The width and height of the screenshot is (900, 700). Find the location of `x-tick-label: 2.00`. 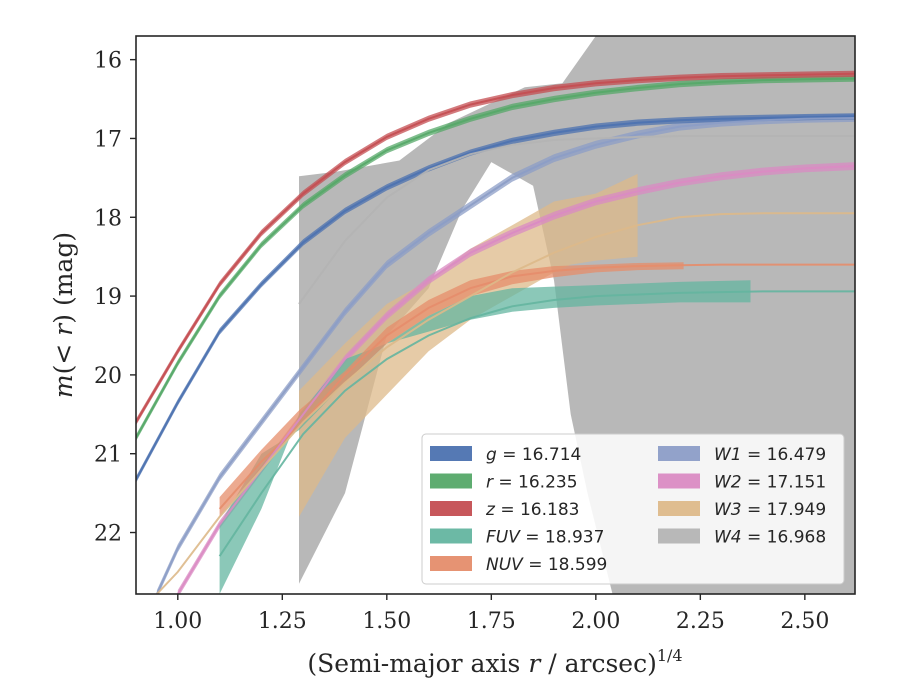

x-tick-label: 2.00 is located at coordinates (595, 621).